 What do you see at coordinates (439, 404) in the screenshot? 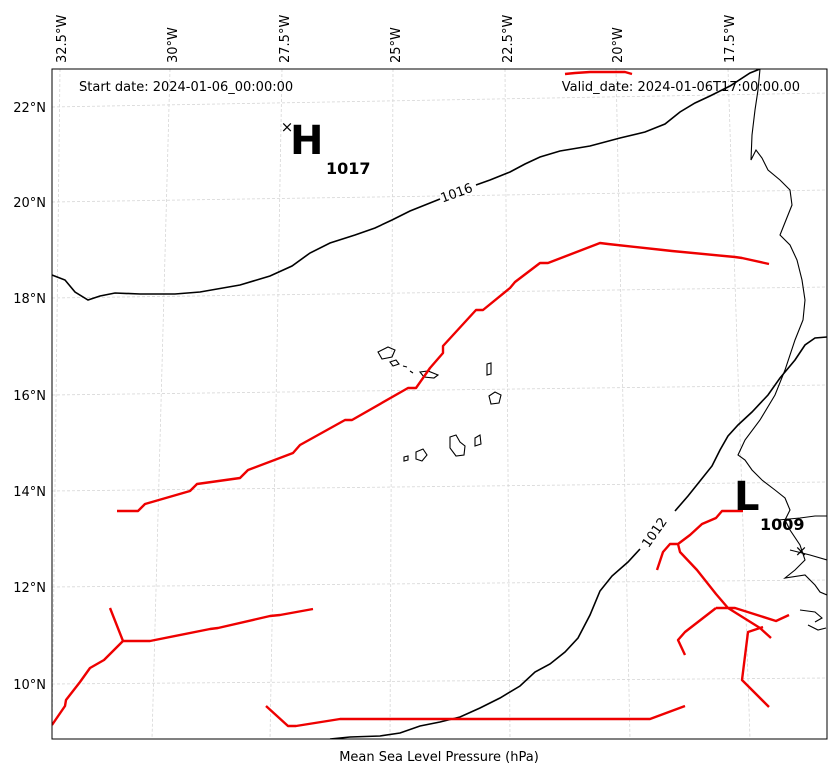
I see `cape-verde-islands` at bounding box center [439, 404].